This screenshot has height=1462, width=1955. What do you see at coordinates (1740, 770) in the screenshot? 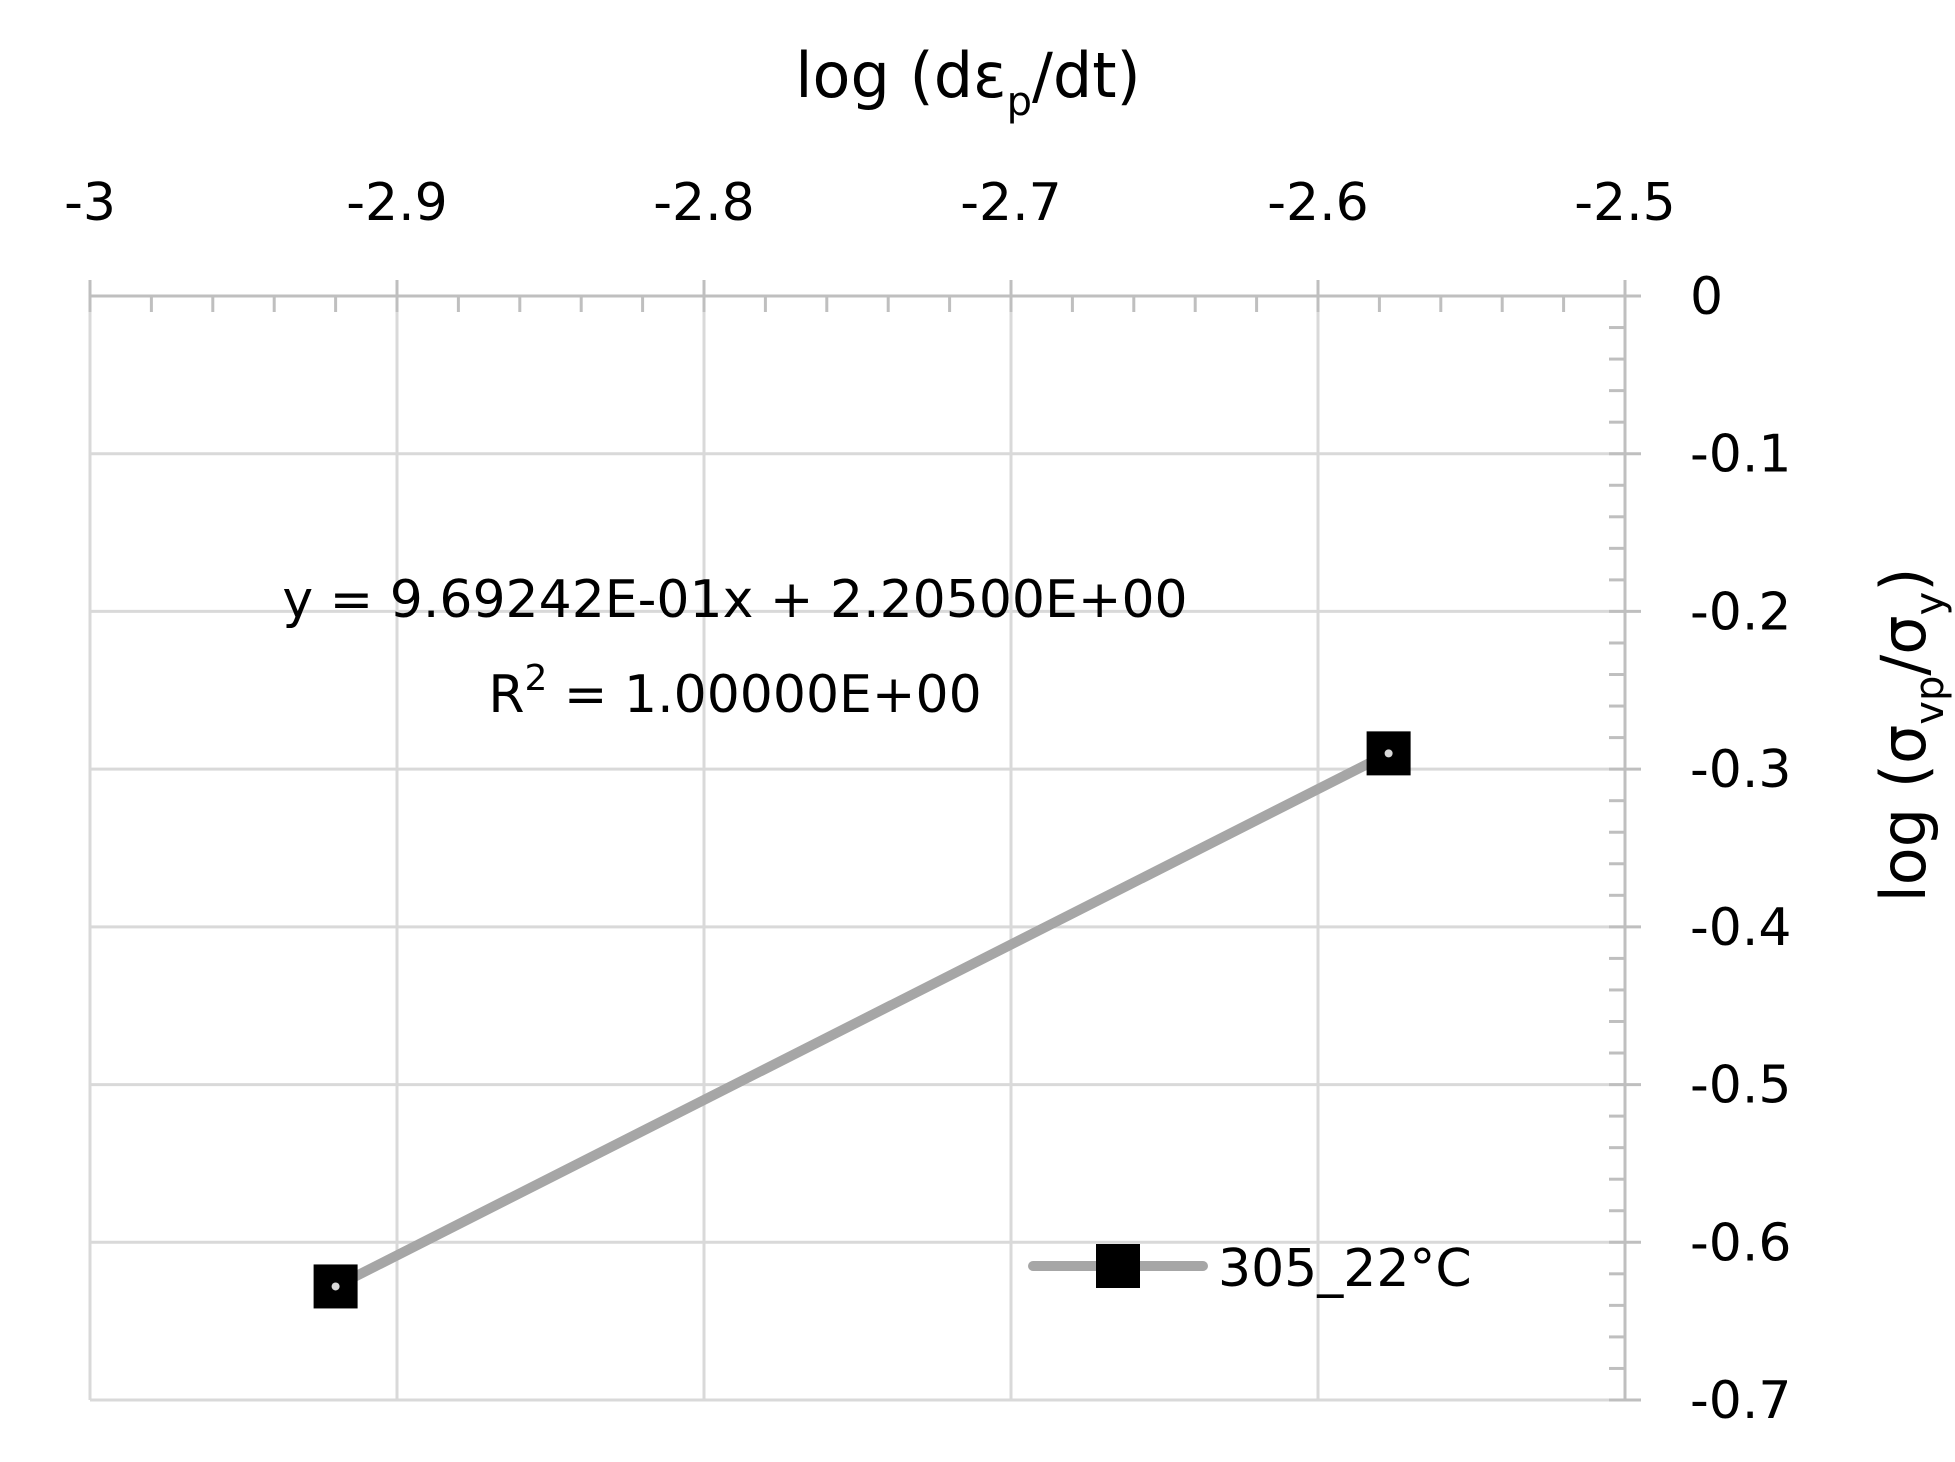
I see `y-tick-label-3: -0.3` at bounding box center [1740, 770].